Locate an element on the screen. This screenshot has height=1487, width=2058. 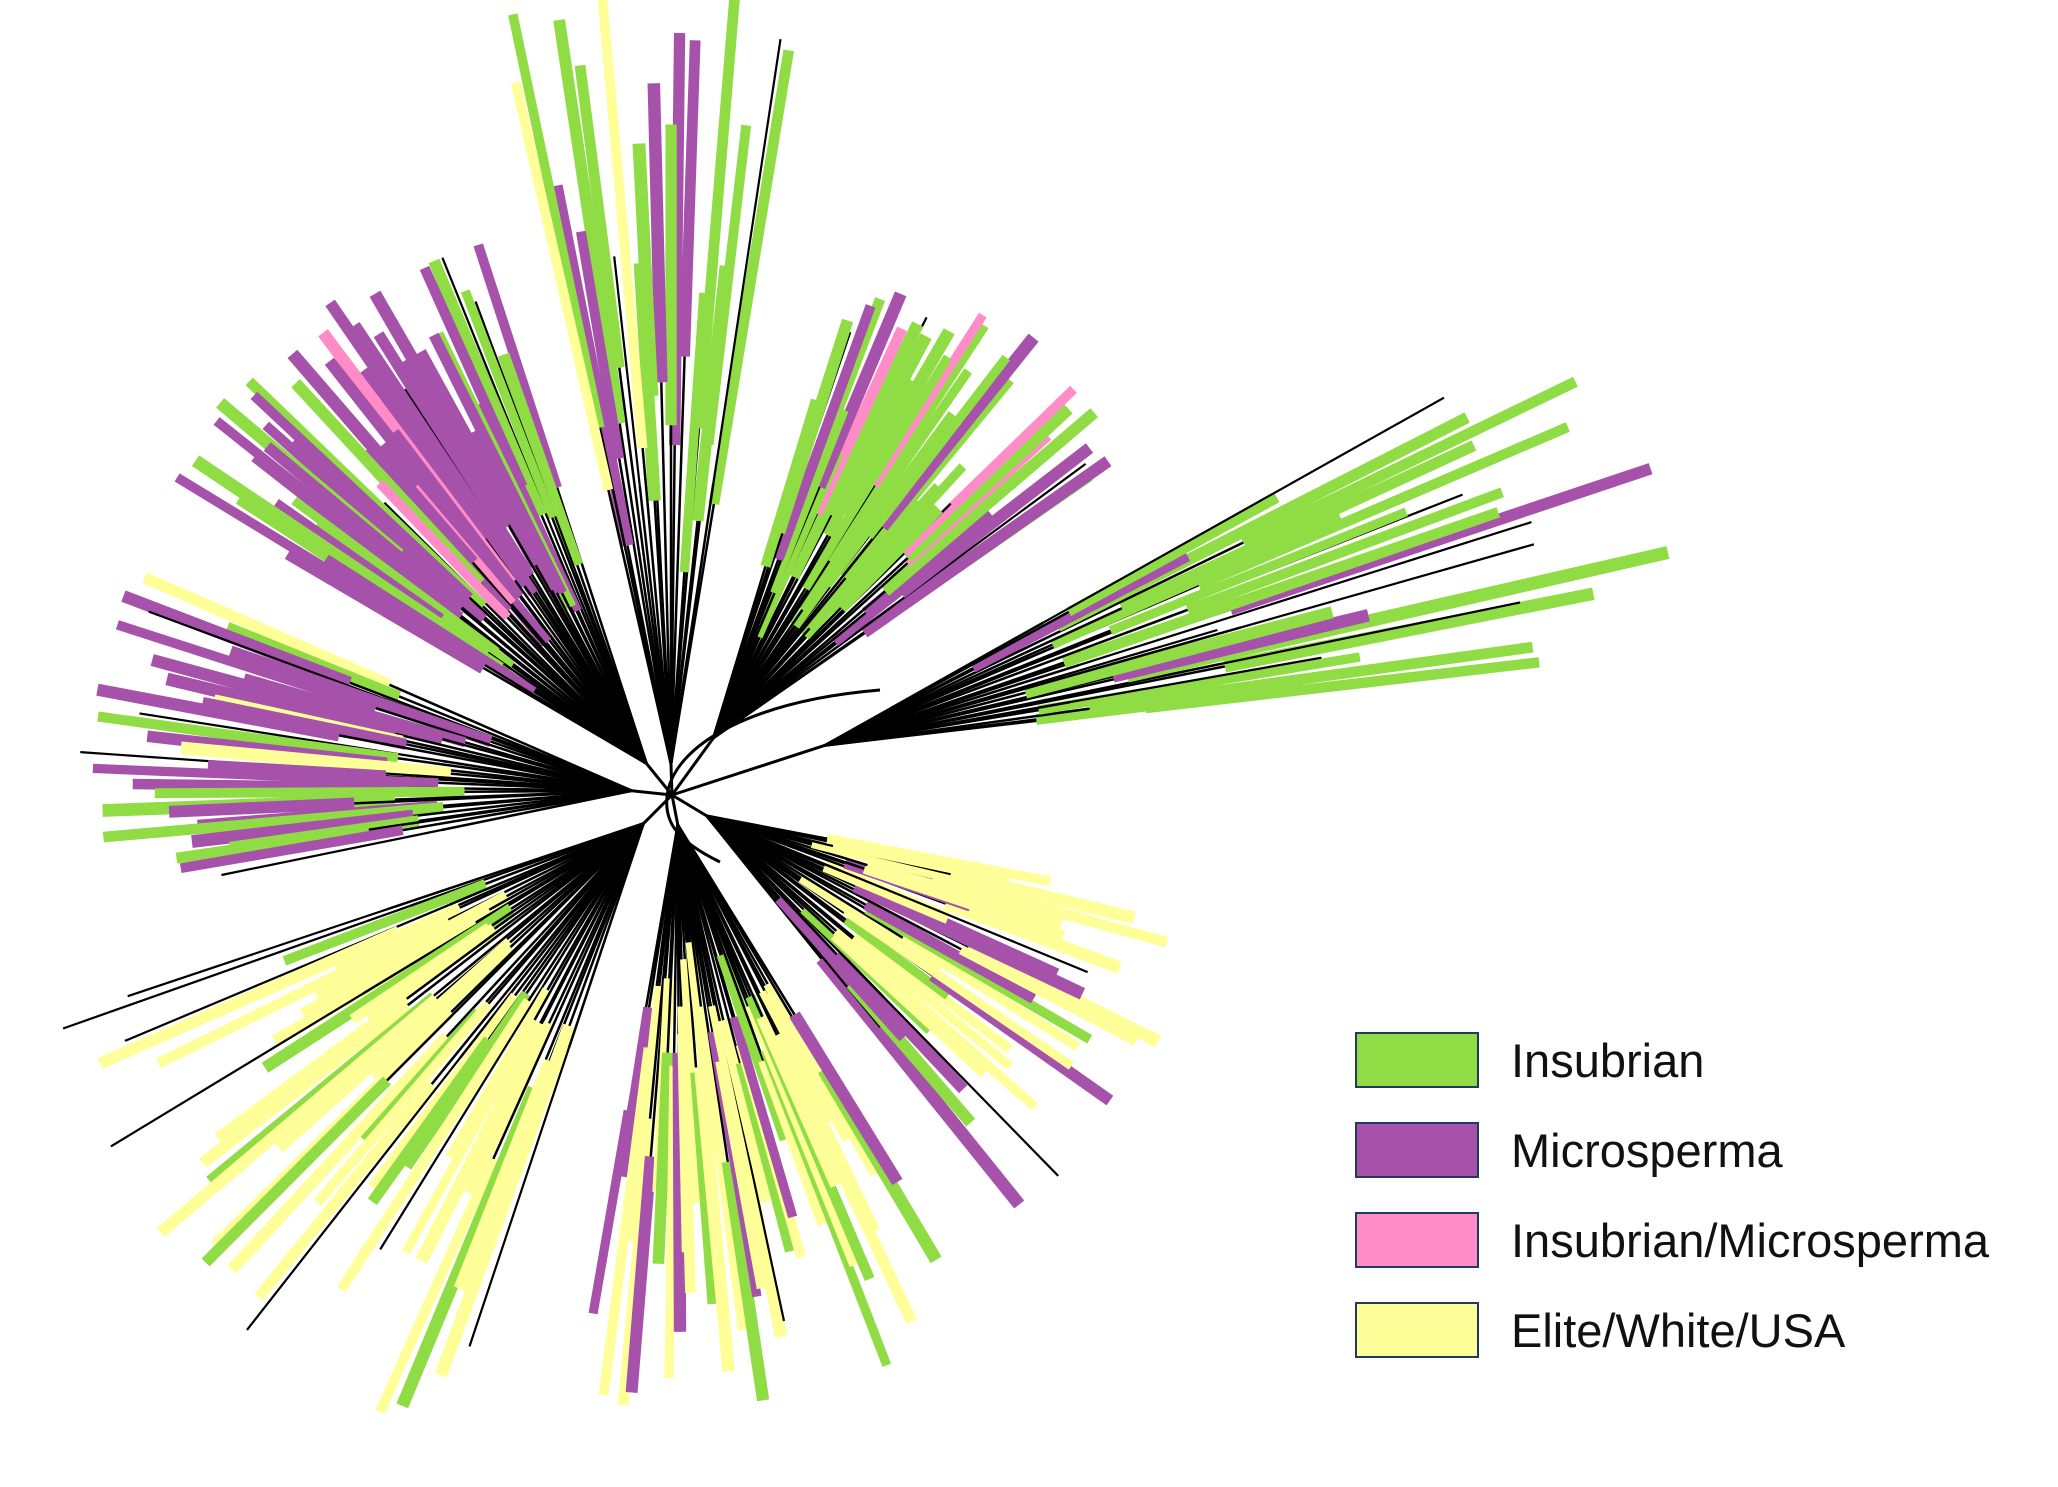
legend-label-insubrian-microsperma: Insubrian/Microsperma is located at coordinates (1750, 1240).